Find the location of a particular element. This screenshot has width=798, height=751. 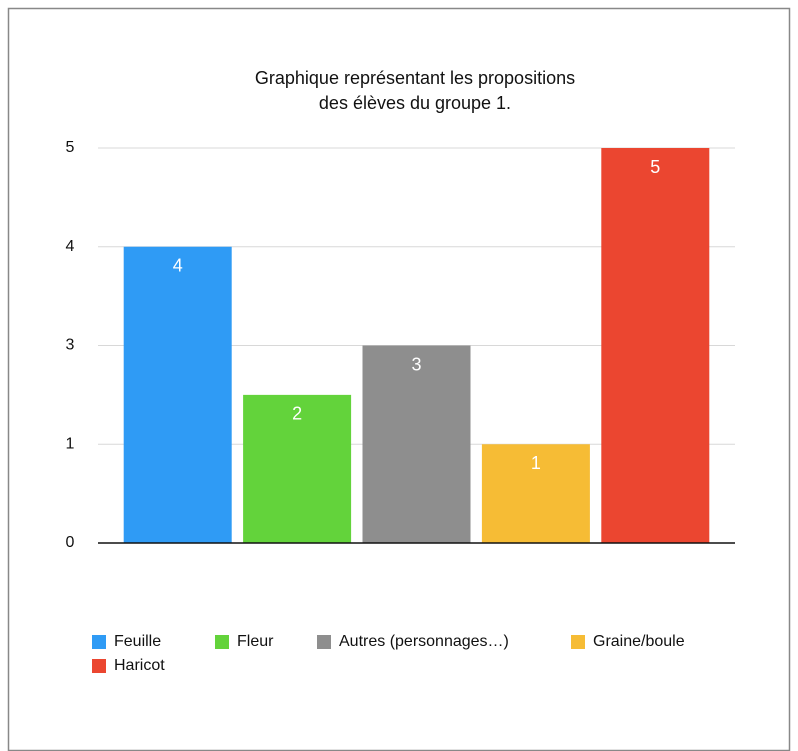

y-tick-label: 5 is located at coordinates (70, 147).